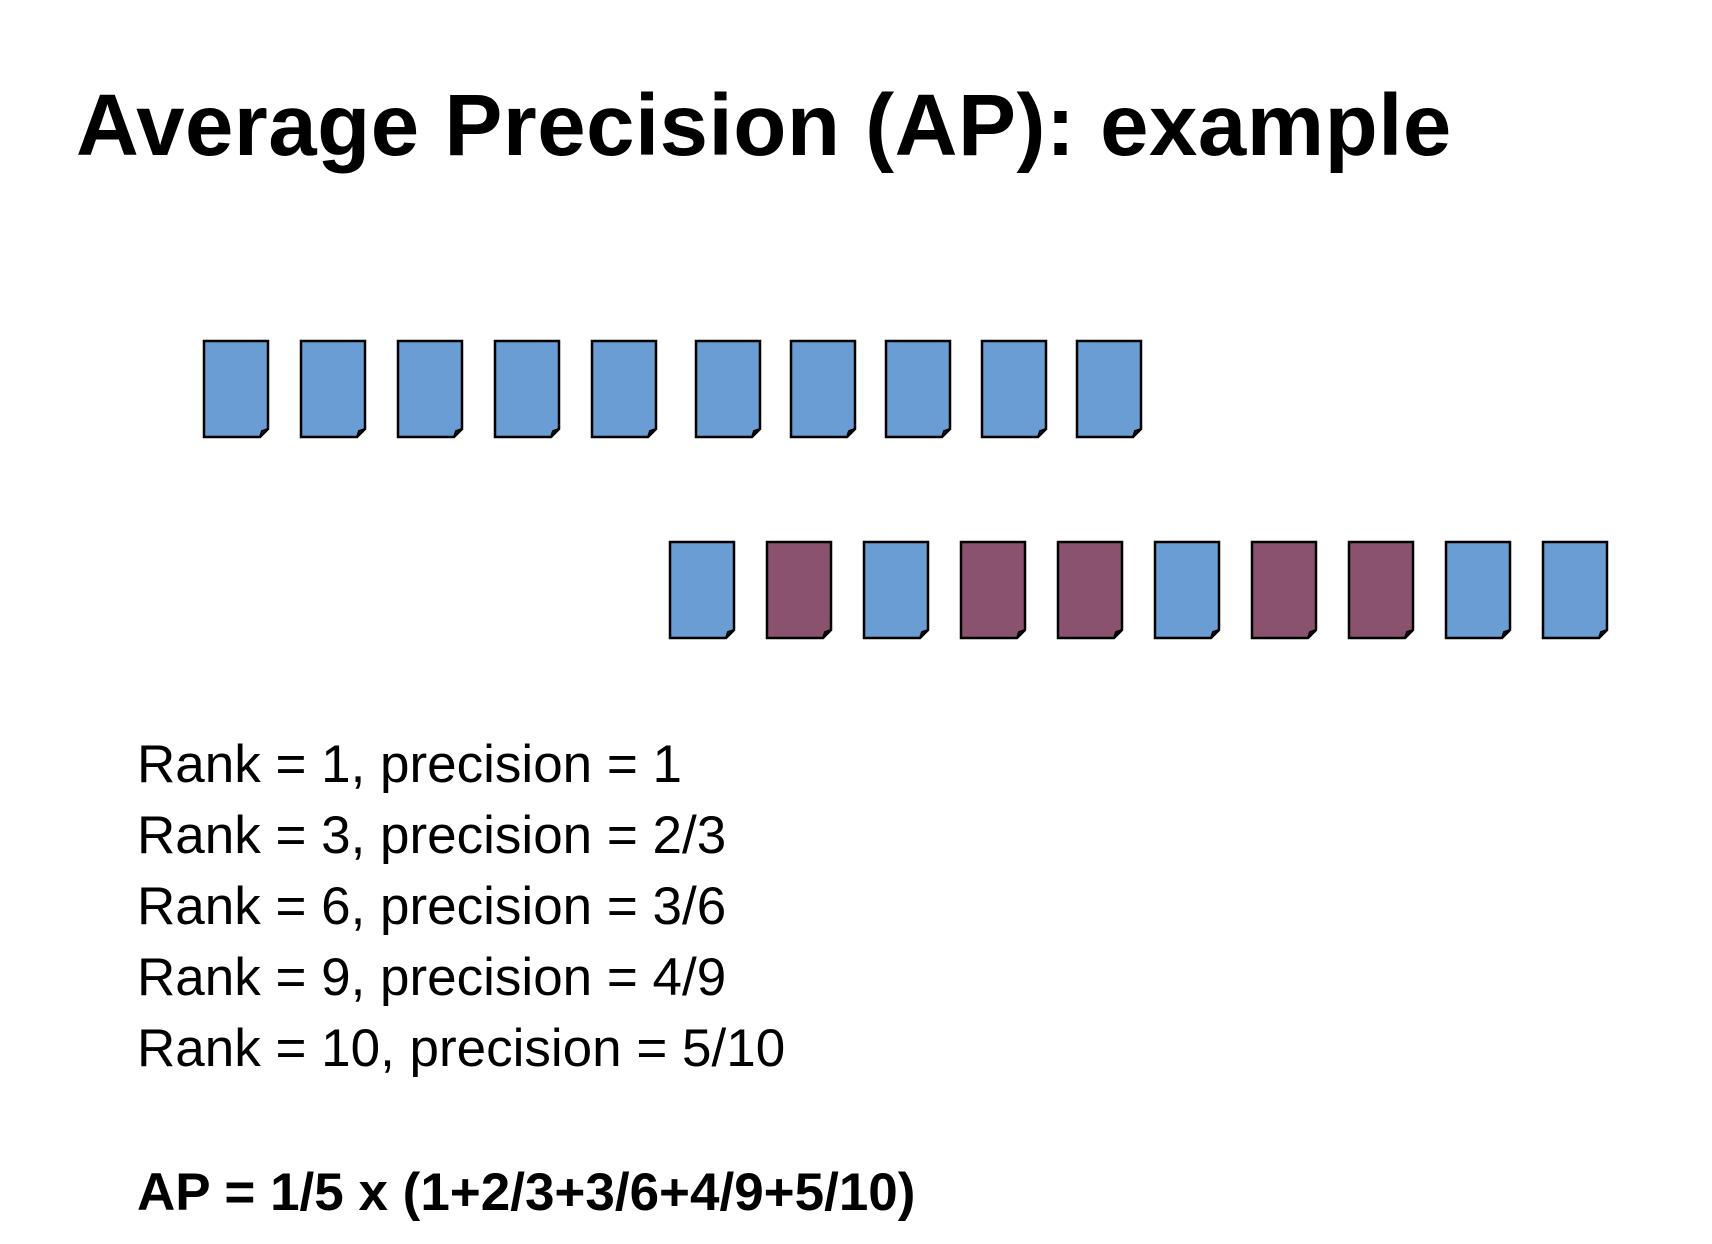  What do you see at coordinates (526, 1192) in the screenshot?
I see `ap-formula: AP = 1/5 x (1+2/3+3/6+4/9+5/10)` at bounding box center [526, 1192].